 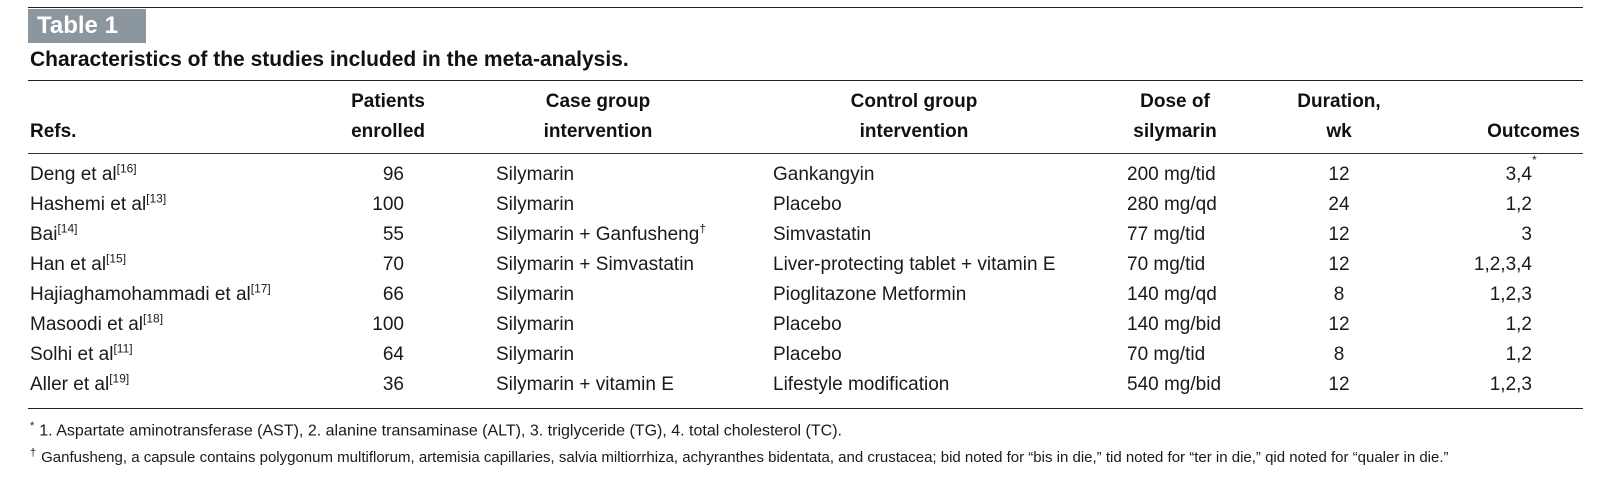 I want to click on table-label: Table 1, so click(x=87, y=26).